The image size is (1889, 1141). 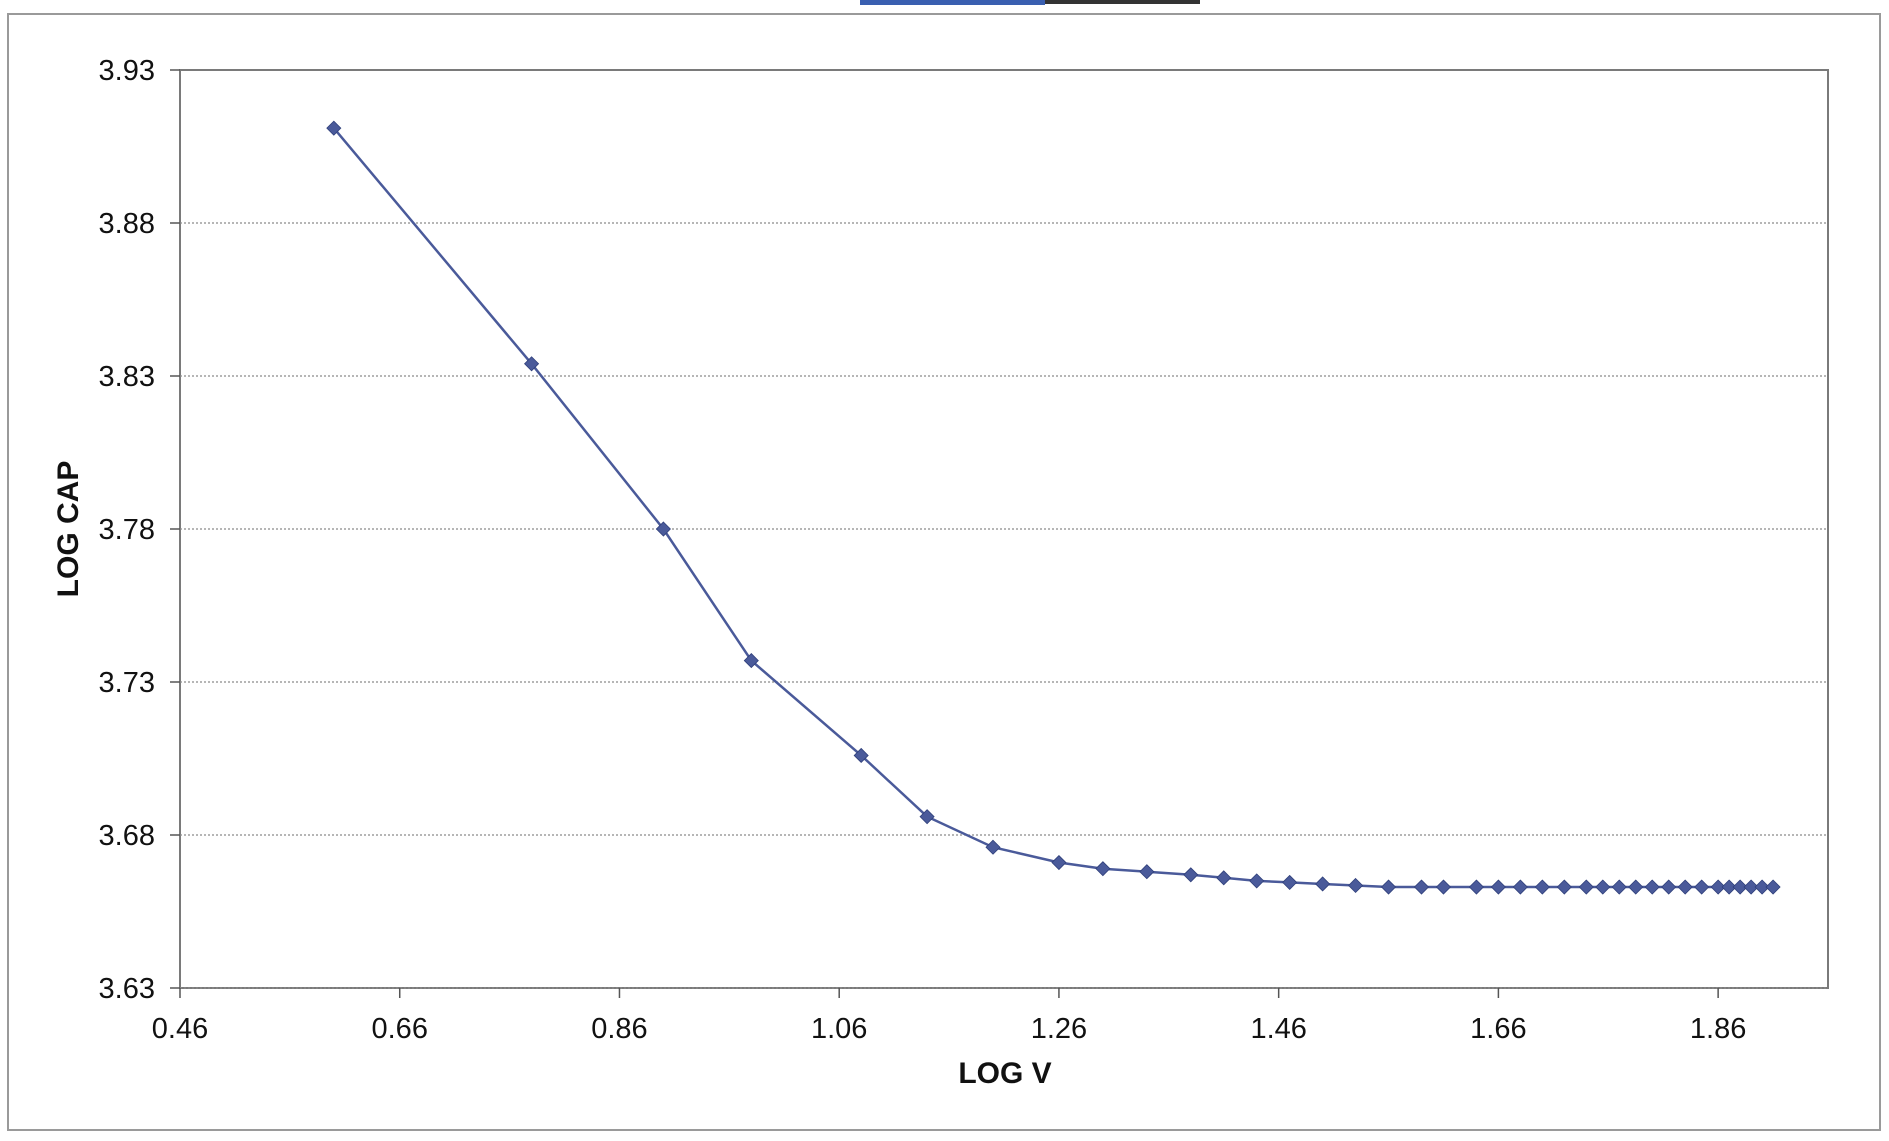 What do you see at coordinates (68, 529) in the screenshot?
I see `y-axis-title: LOG CAP` at bounding box center [68, 529].